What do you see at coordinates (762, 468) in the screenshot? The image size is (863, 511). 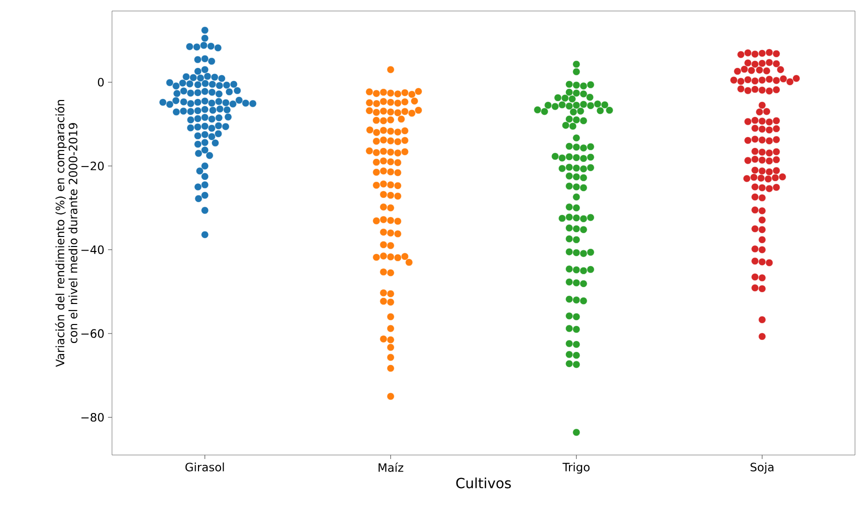 I see `x-tick-label: Soja` at bounding box center [762, 468].